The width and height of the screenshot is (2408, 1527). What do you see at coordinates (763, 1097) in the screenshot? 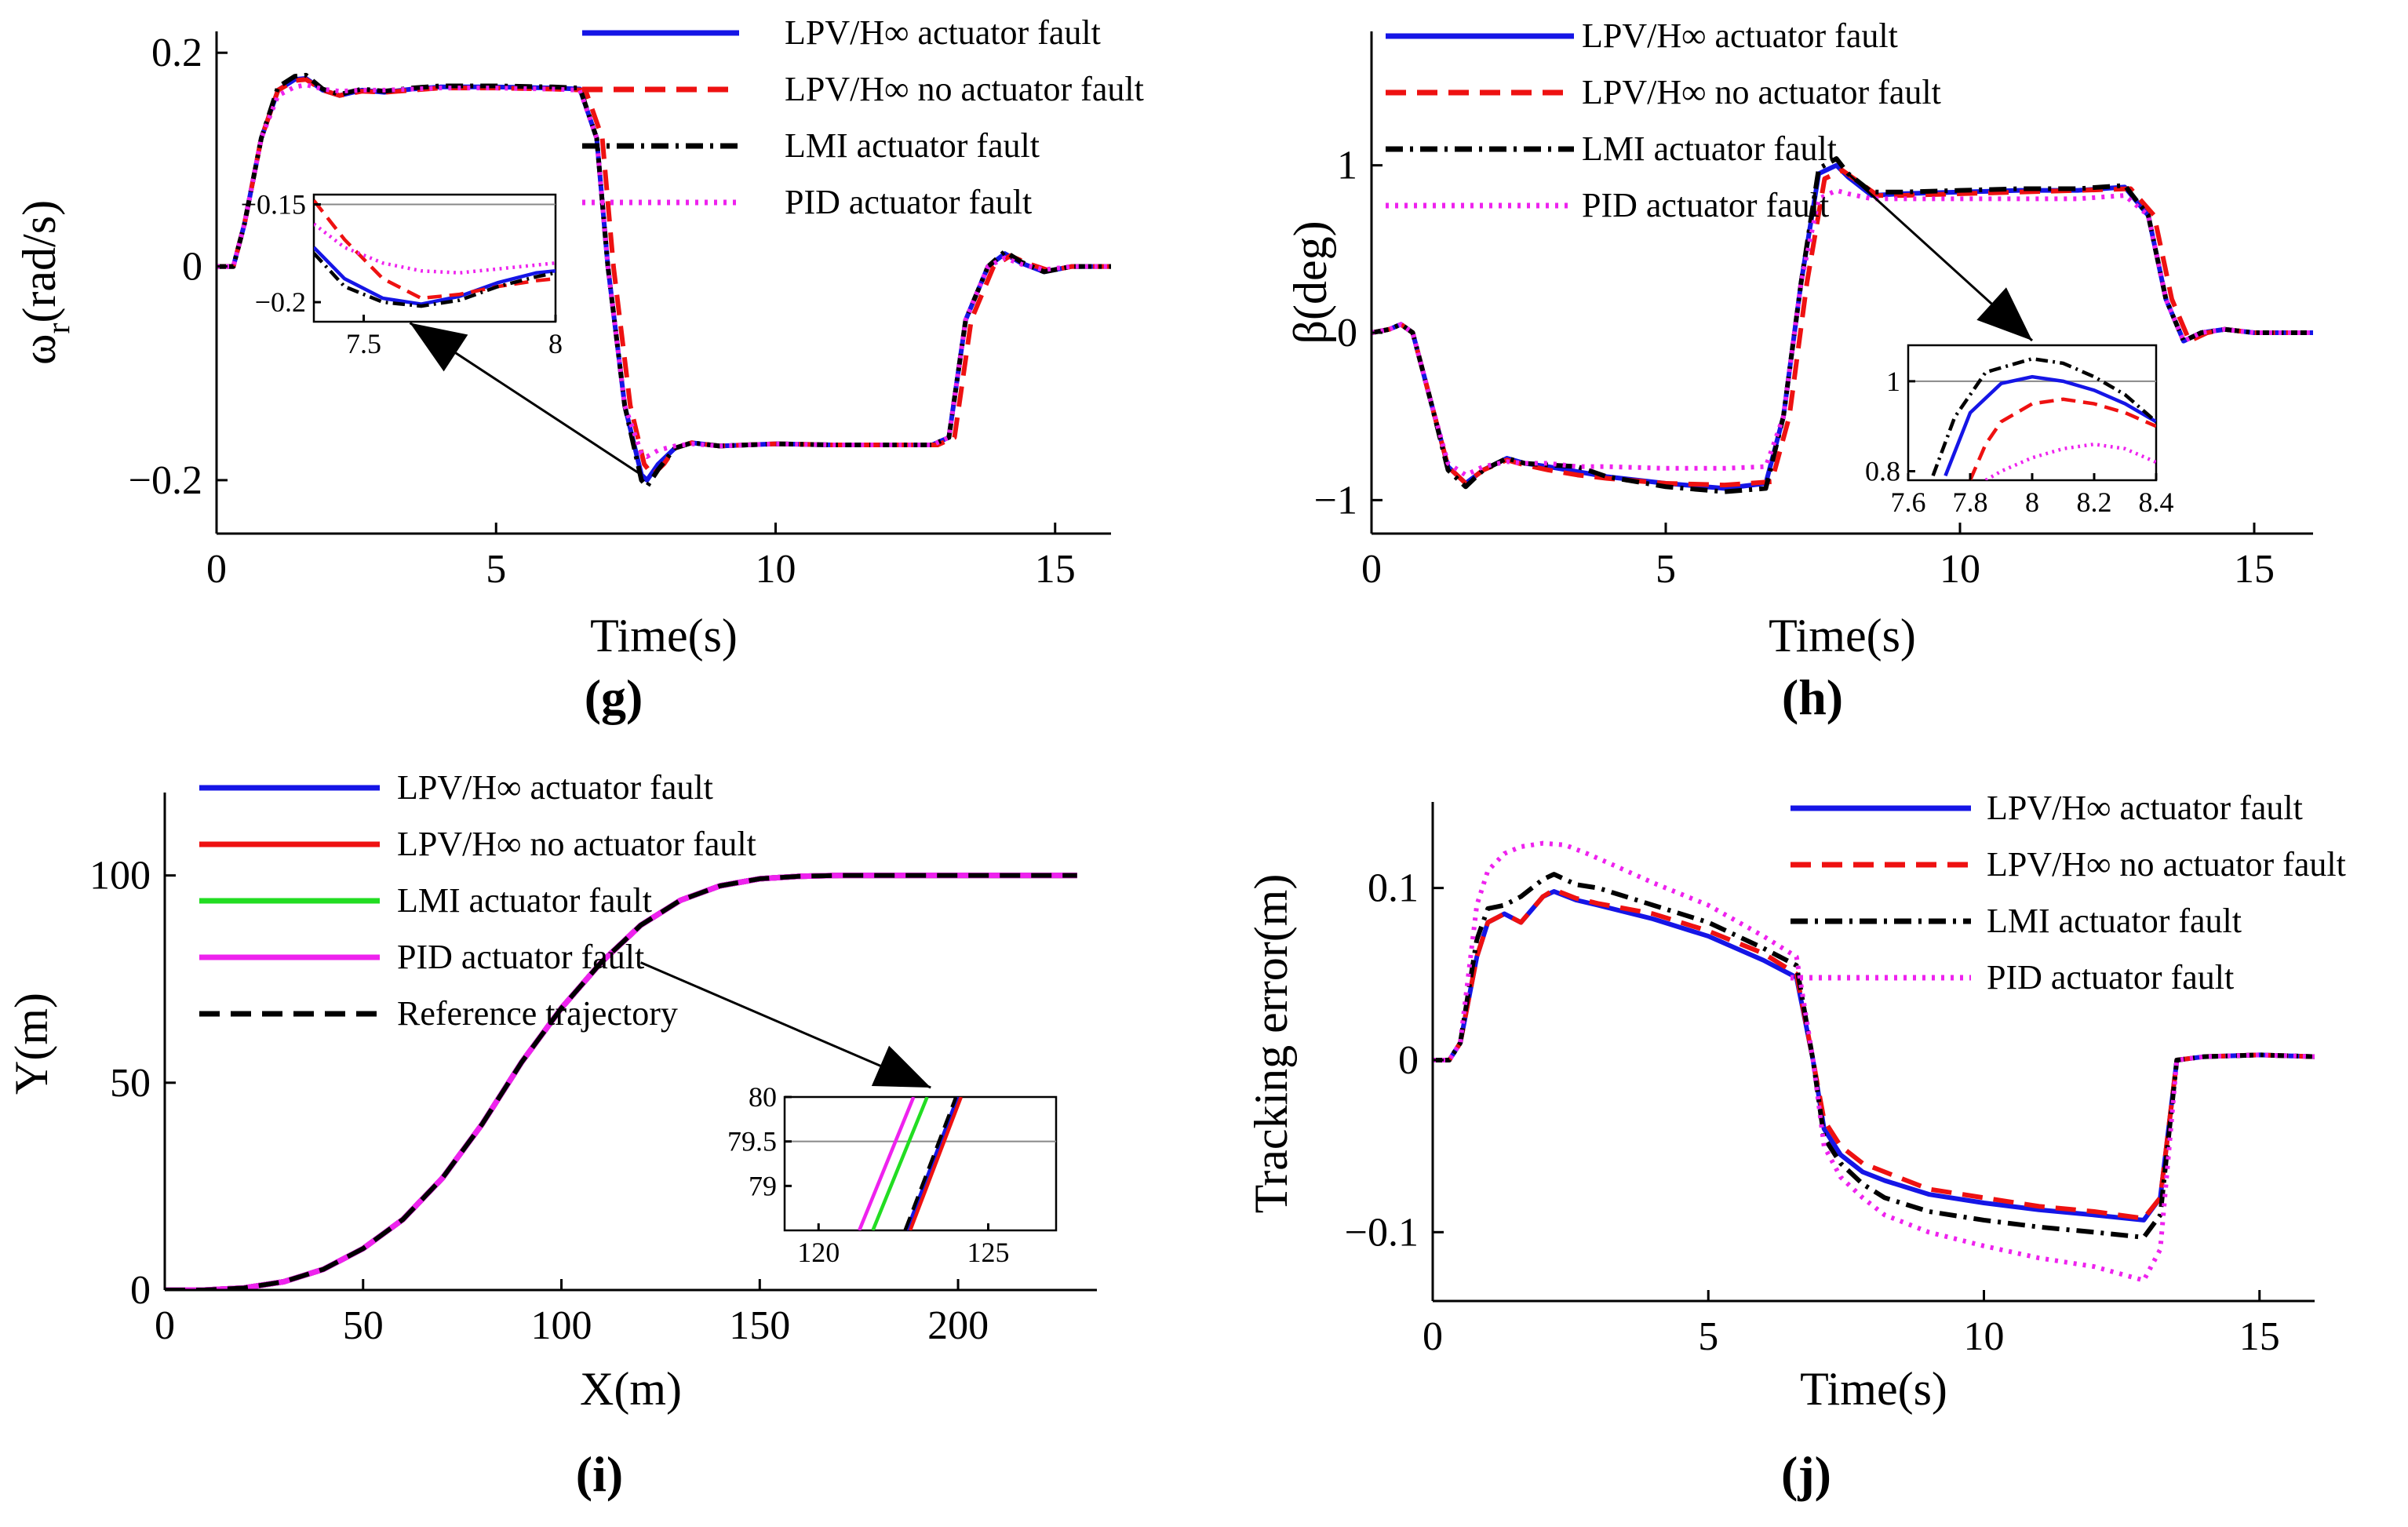
I see `inset-y-tick-label: 80` at bounding box center [763, 1097].